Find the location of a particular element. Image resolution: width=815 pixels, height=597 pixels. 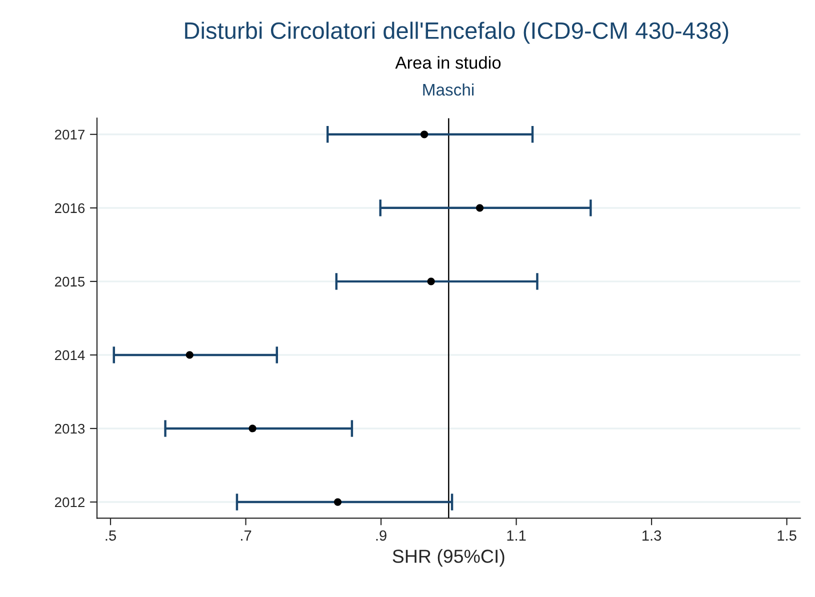

y-tick-label: 2014 is located at coordinates (69, 355).